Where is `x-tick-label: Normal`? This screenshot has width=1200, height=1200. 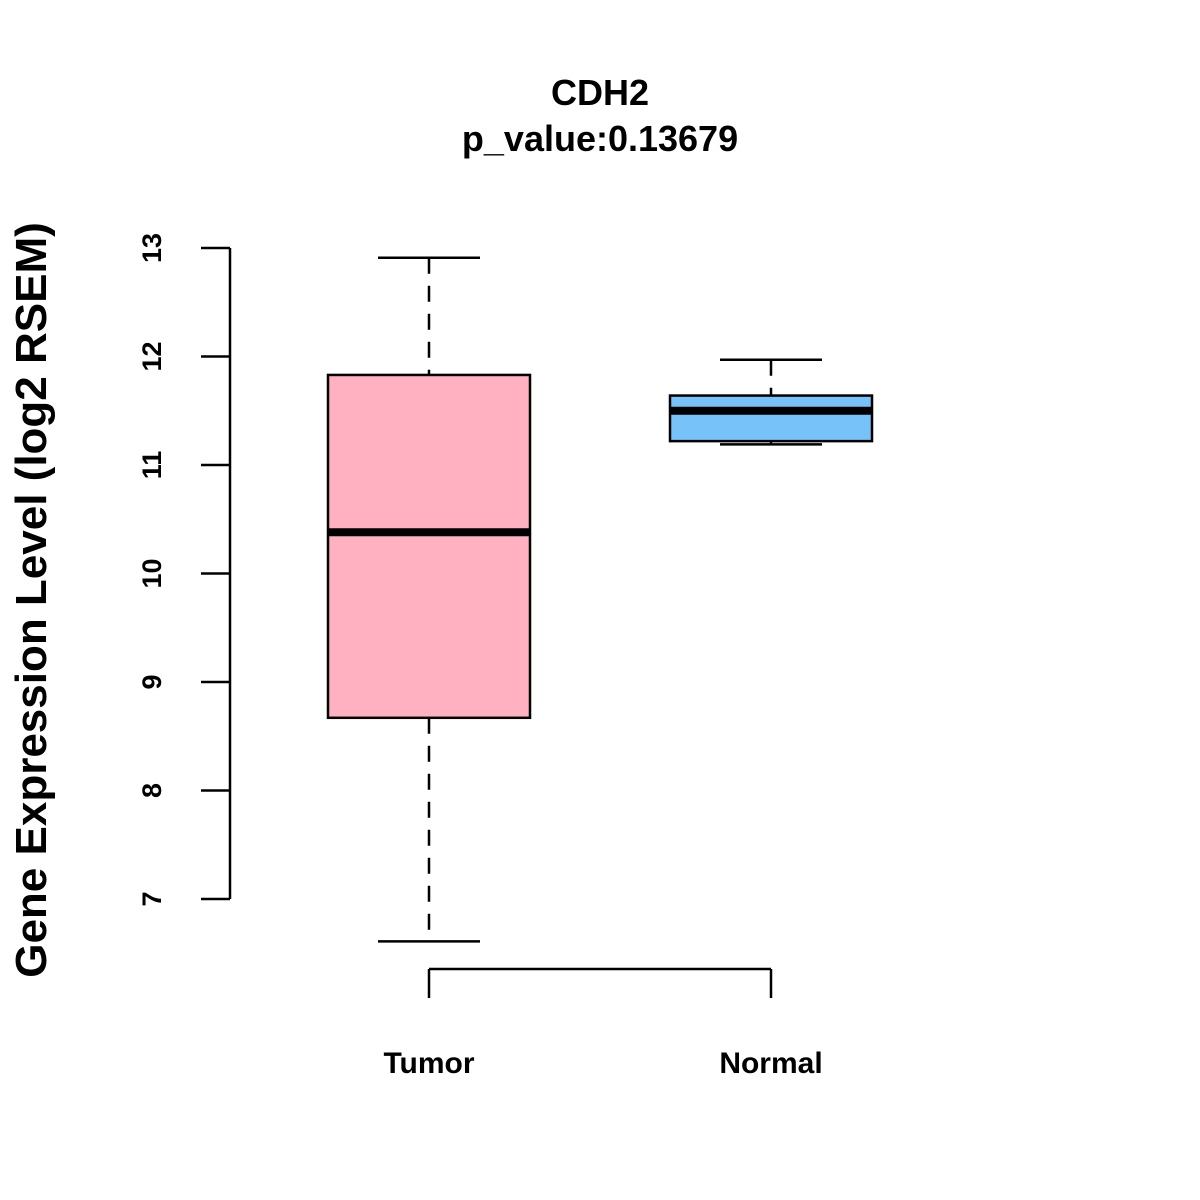
x-tick-label: Normal is located at coordinates (770, 1063).